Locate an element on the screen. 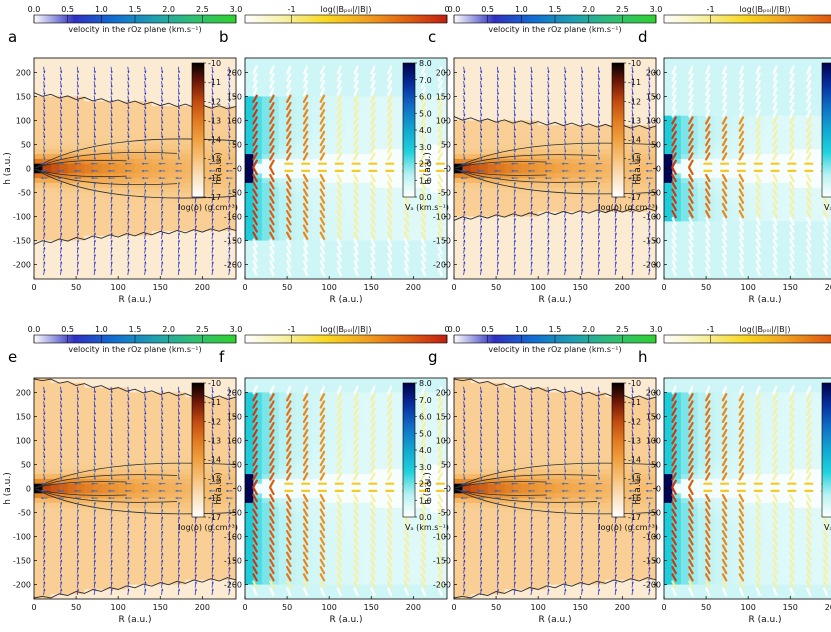 The width and height of the screenshot is (831, 632). y-tick-label: -200 is located at coordinates (442, 265).